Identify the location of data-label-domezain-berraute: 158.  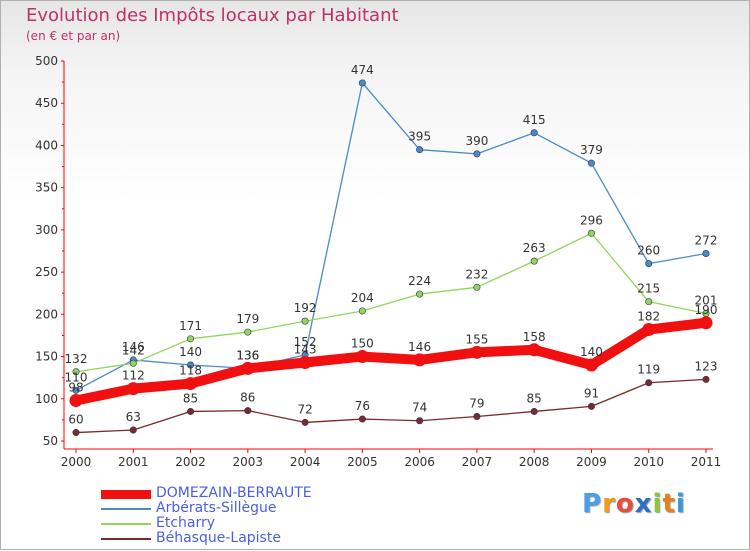
(534, 337).